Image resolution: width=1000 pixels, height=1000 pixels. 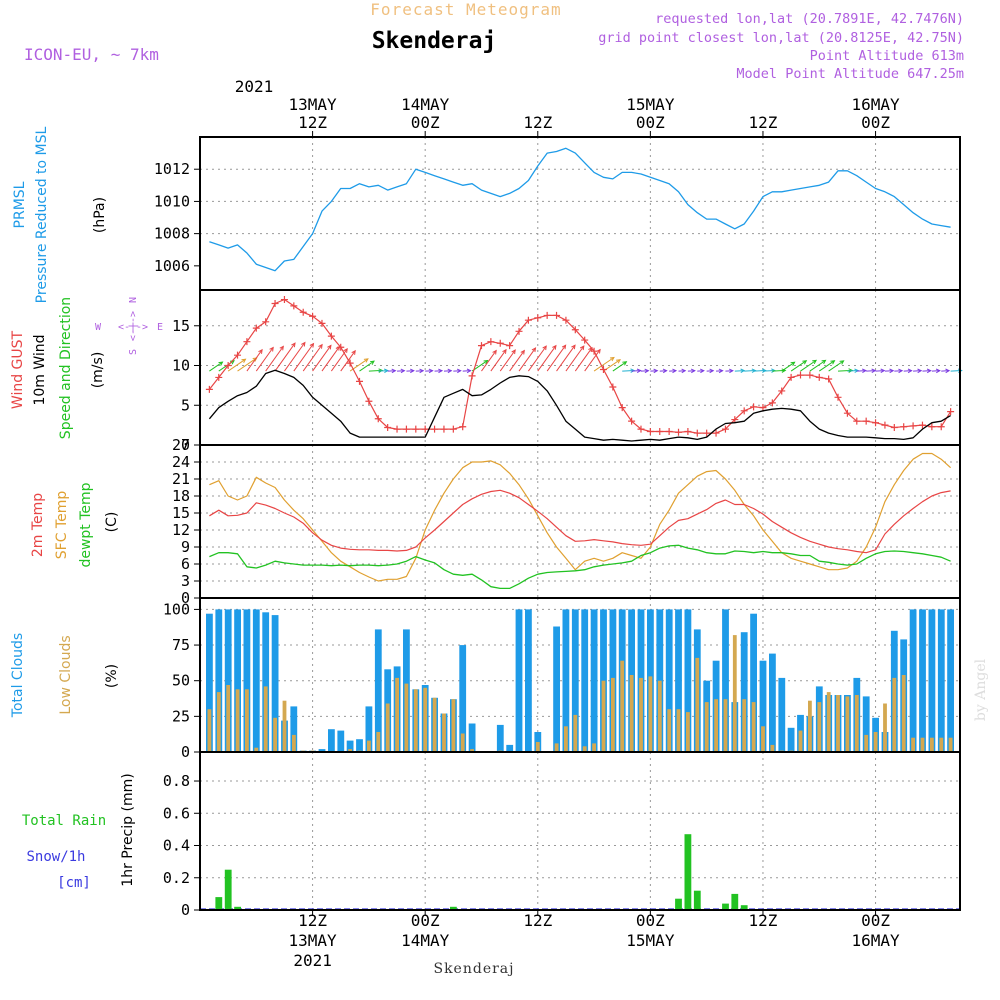 What do you see at coordinates (181, 462) in the screenshot?
I see `y-tick-label: 24` at bounding box center [181, 462].